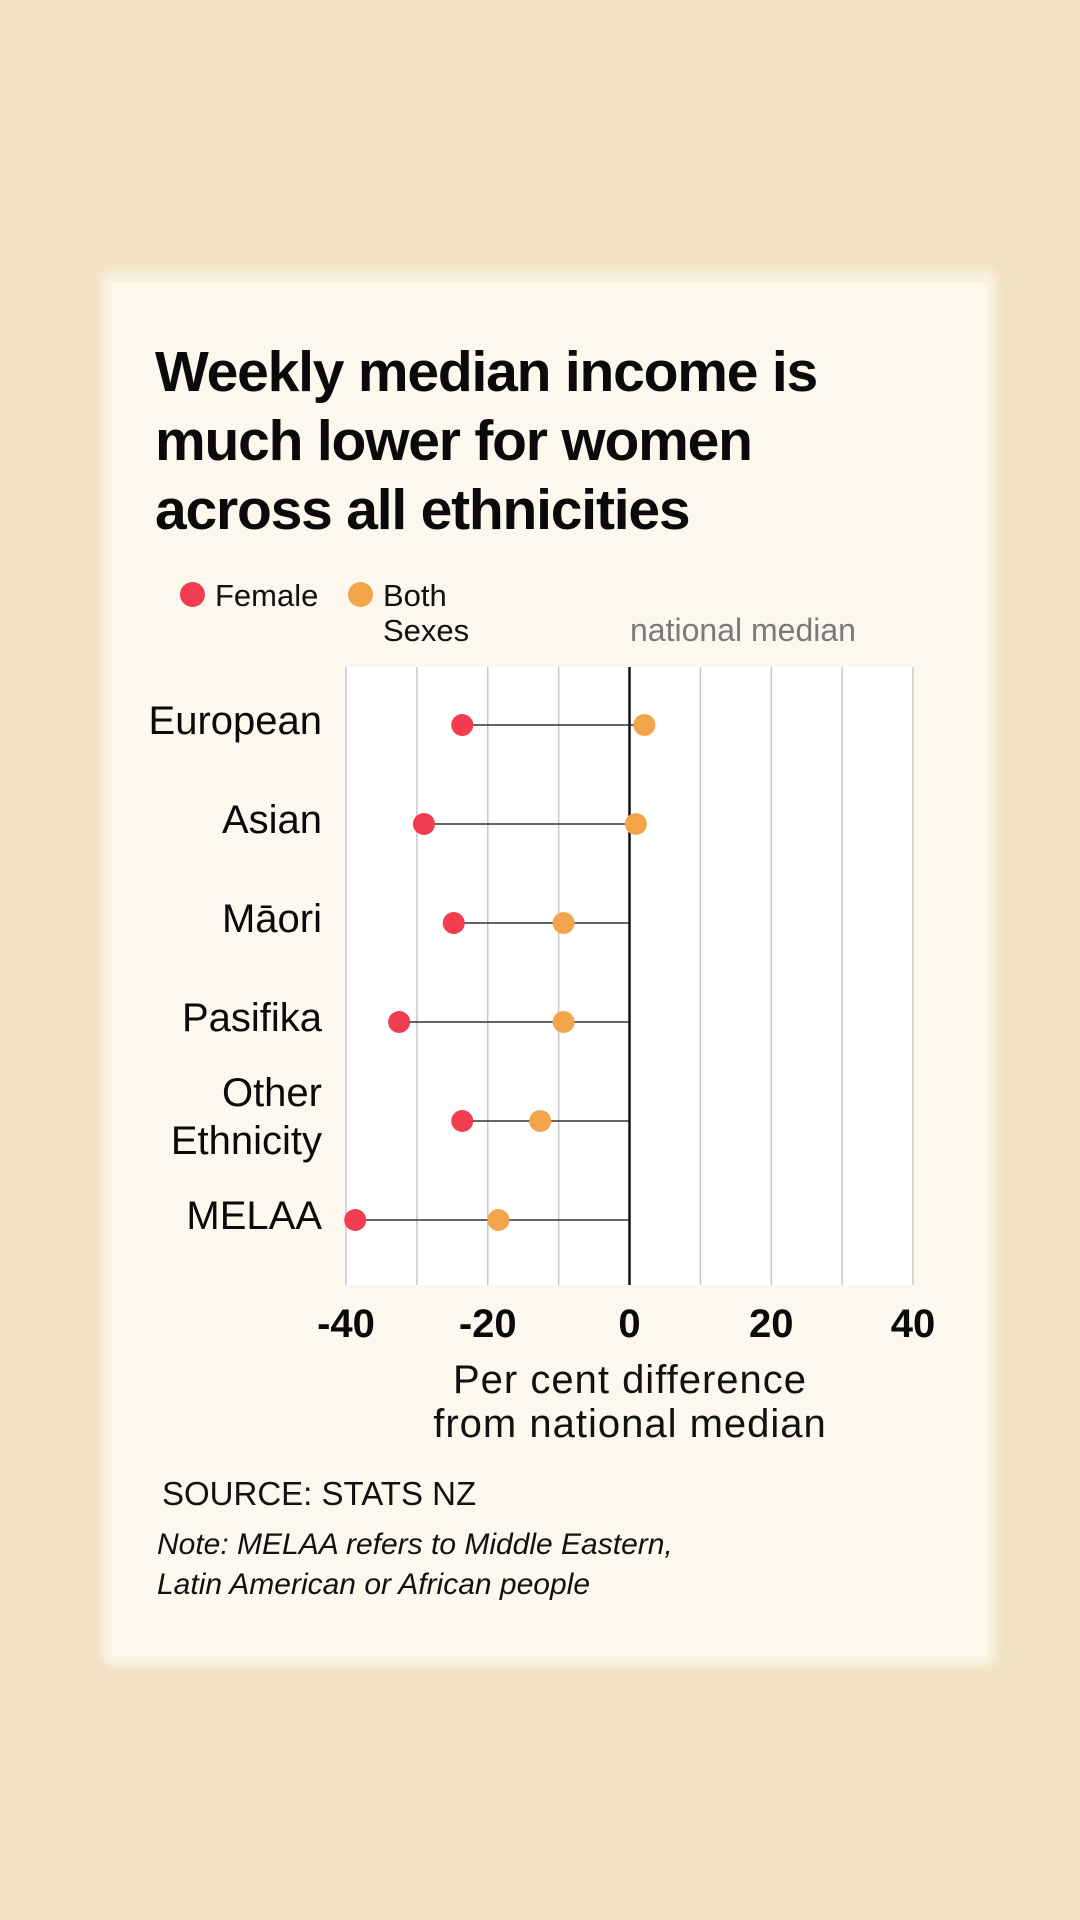 The height and width of the screenshot is (1920, 1080). I want to click on category-label: Other Ethnicity, so click(246, 1117).